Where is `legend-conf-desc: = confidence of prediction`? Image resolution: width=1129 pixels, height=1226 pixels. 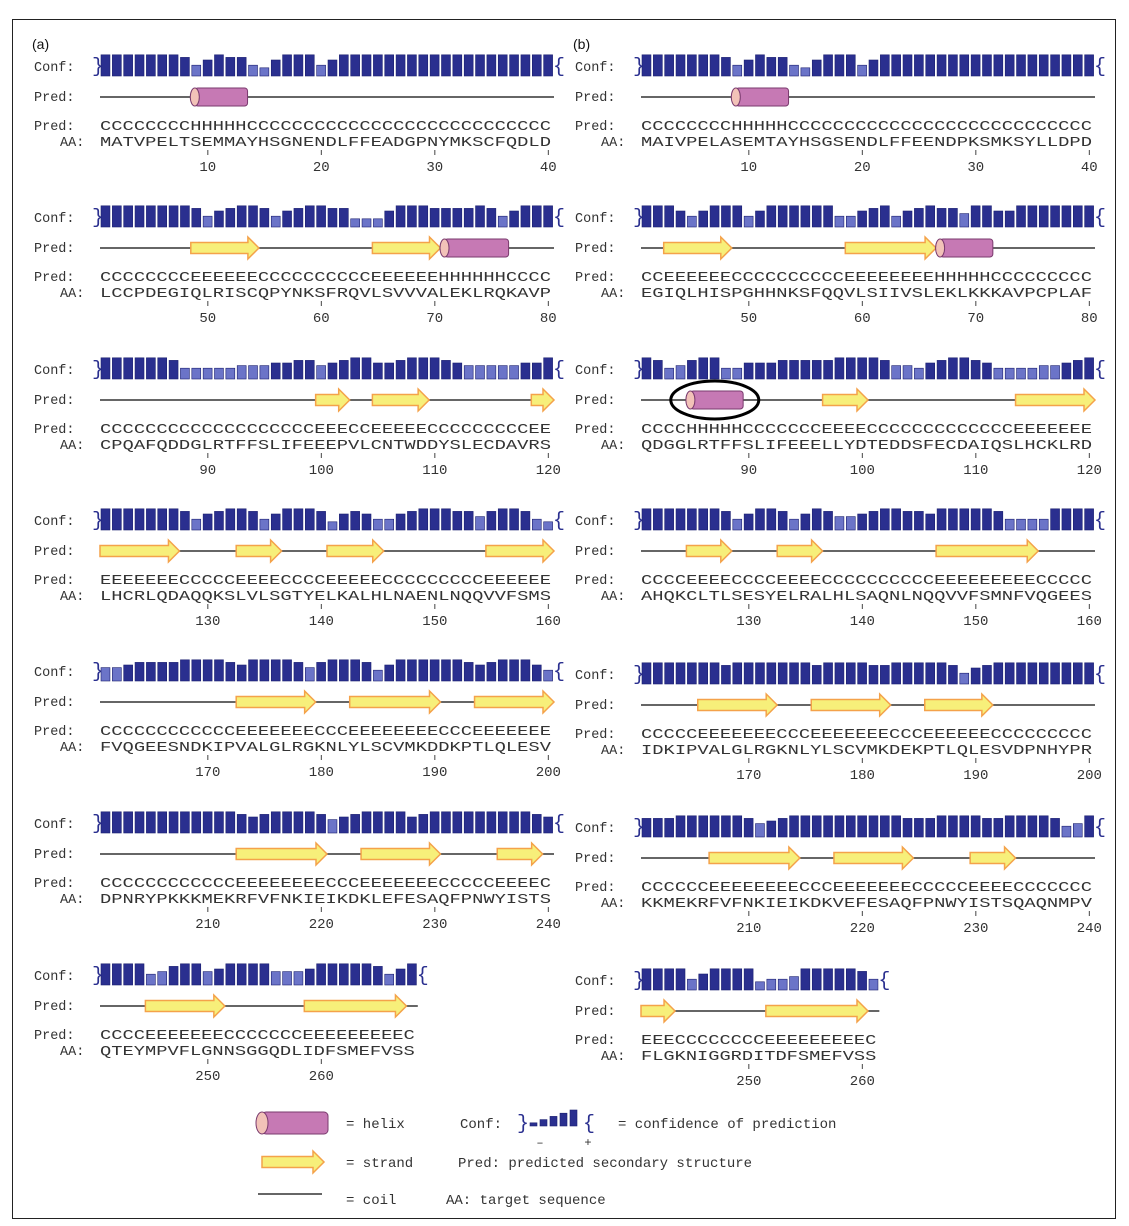 legend-conf-desc: = confidence of prediction is located at coordinates (727, 1125).